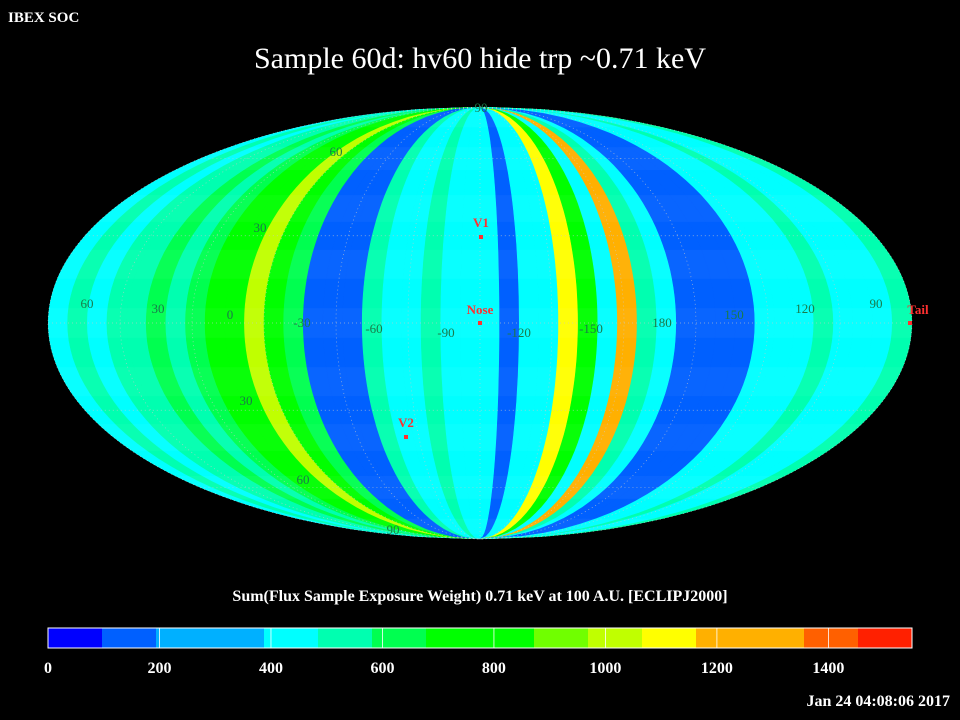  Describe the element at coordinates (445, 332) in the screenshot. I see `longitude-label: -90` at that location.